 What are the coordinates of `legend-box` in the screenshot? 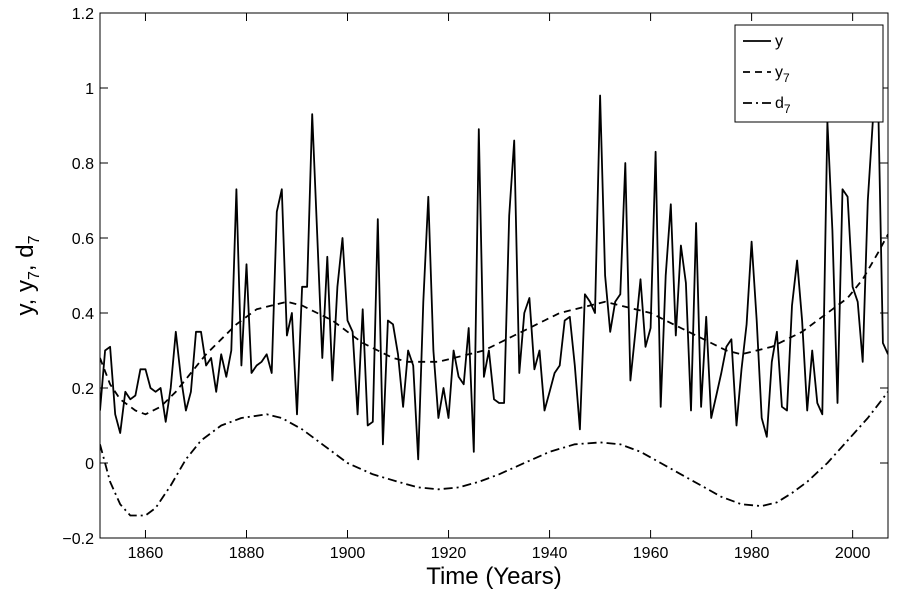 It's located at (809, 73).